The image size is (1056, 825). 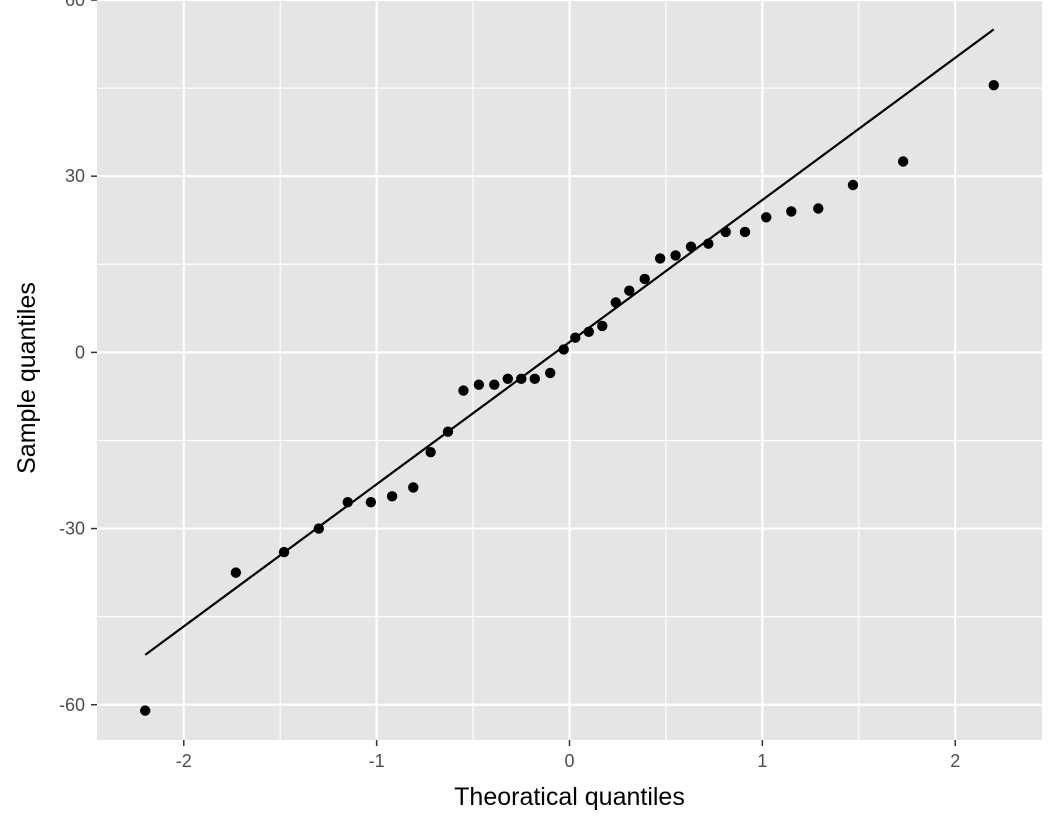 I want to click on y-axis: -60 -30 0 30 60, so click(x=78, y=357).